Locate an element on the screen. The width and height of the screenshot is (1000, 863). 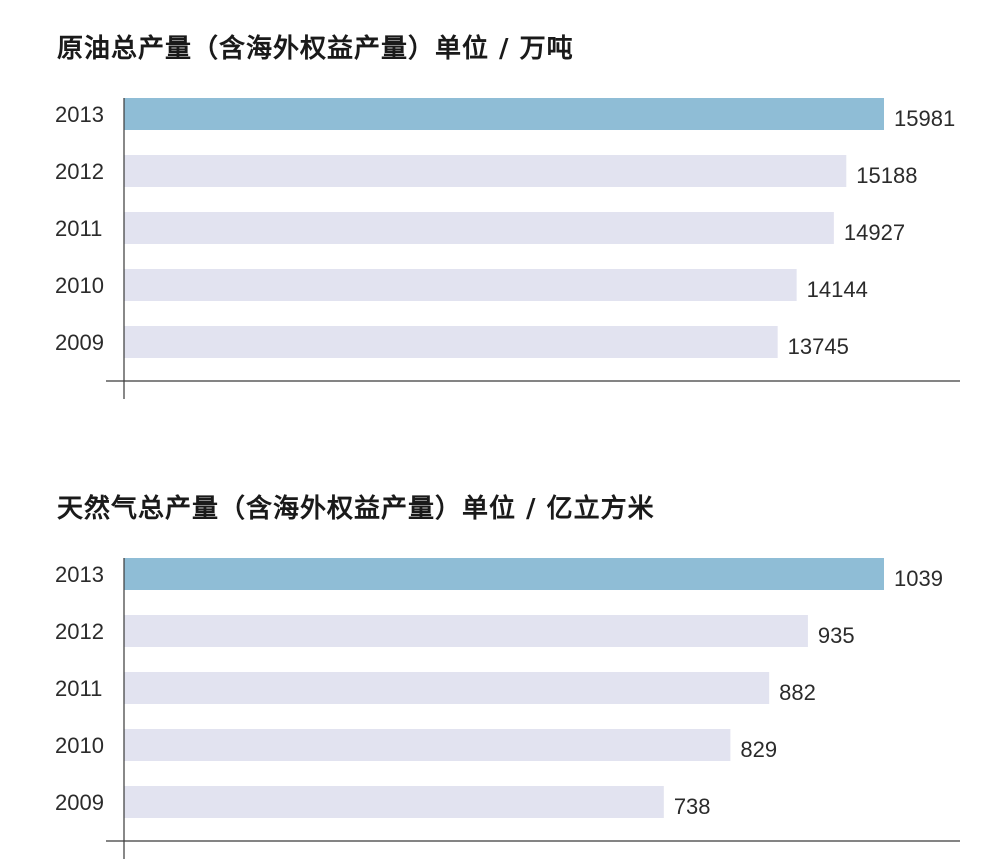
oil-value-label-2012: 15188 is located at coordinates (886, 175).